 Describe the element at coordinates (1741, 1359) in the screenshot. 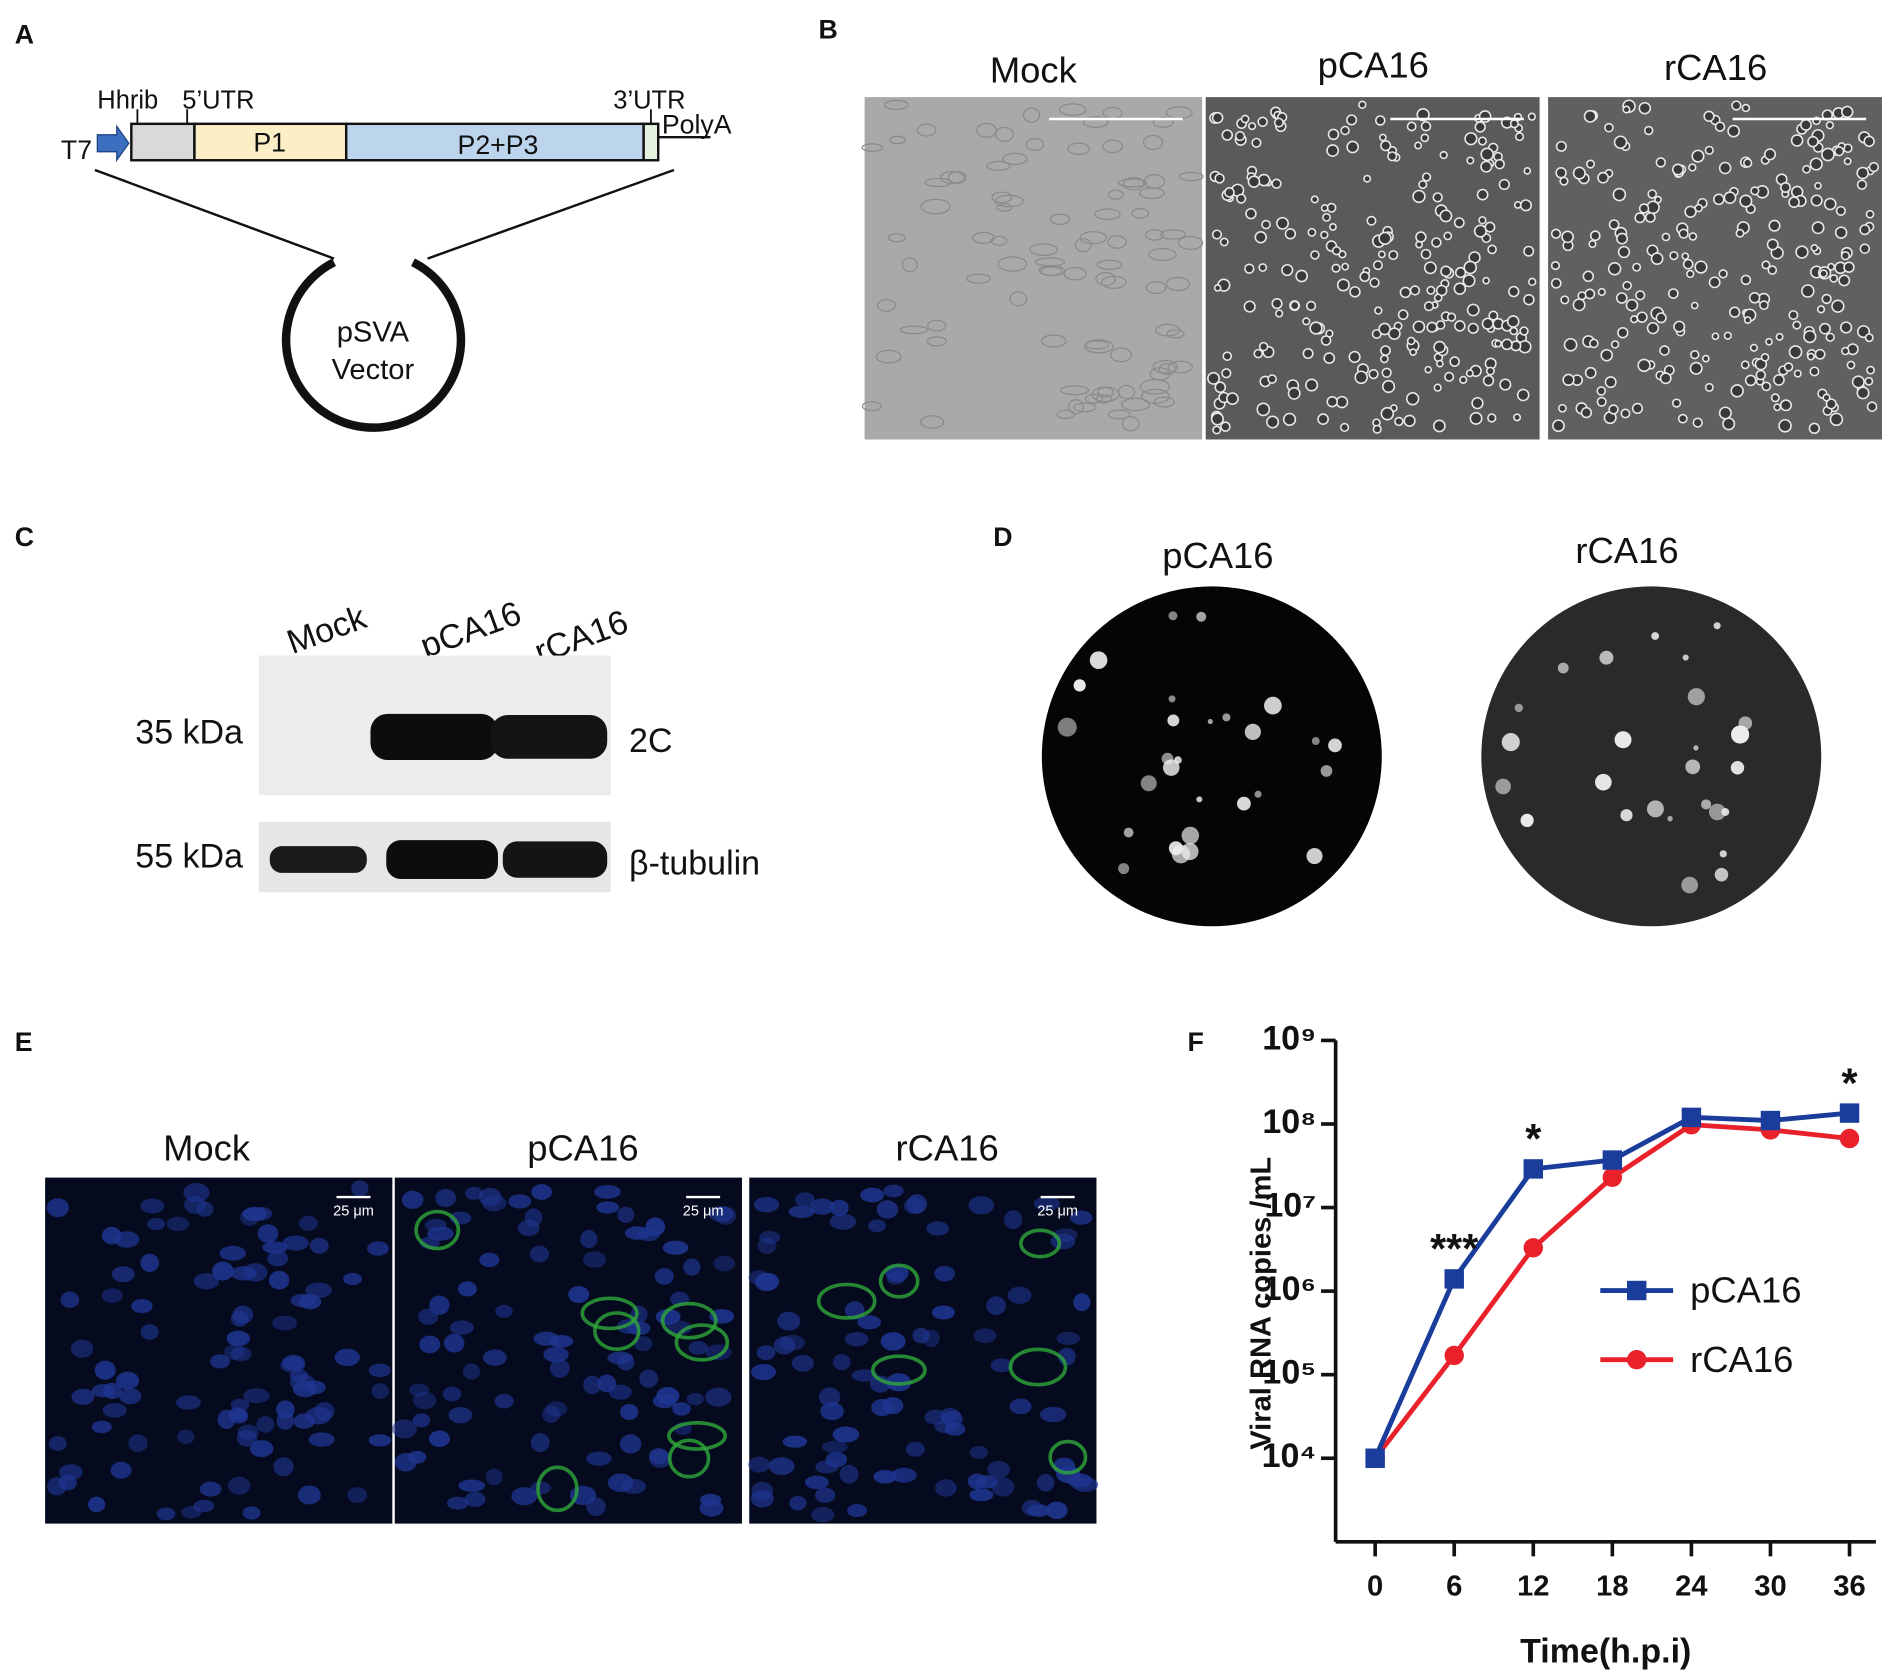

I see `legend-label: rCA16` at that location.